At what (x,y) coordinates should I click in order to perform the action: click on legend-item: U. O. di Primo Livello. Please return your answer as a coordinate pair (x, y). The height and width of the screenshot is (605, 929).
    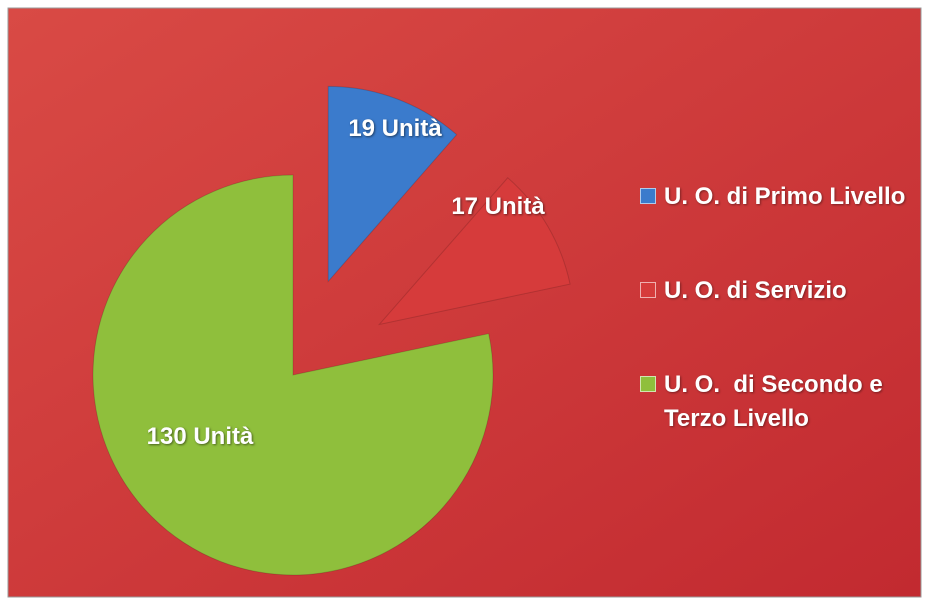
    Looking at the image, I should click on (775, 197).